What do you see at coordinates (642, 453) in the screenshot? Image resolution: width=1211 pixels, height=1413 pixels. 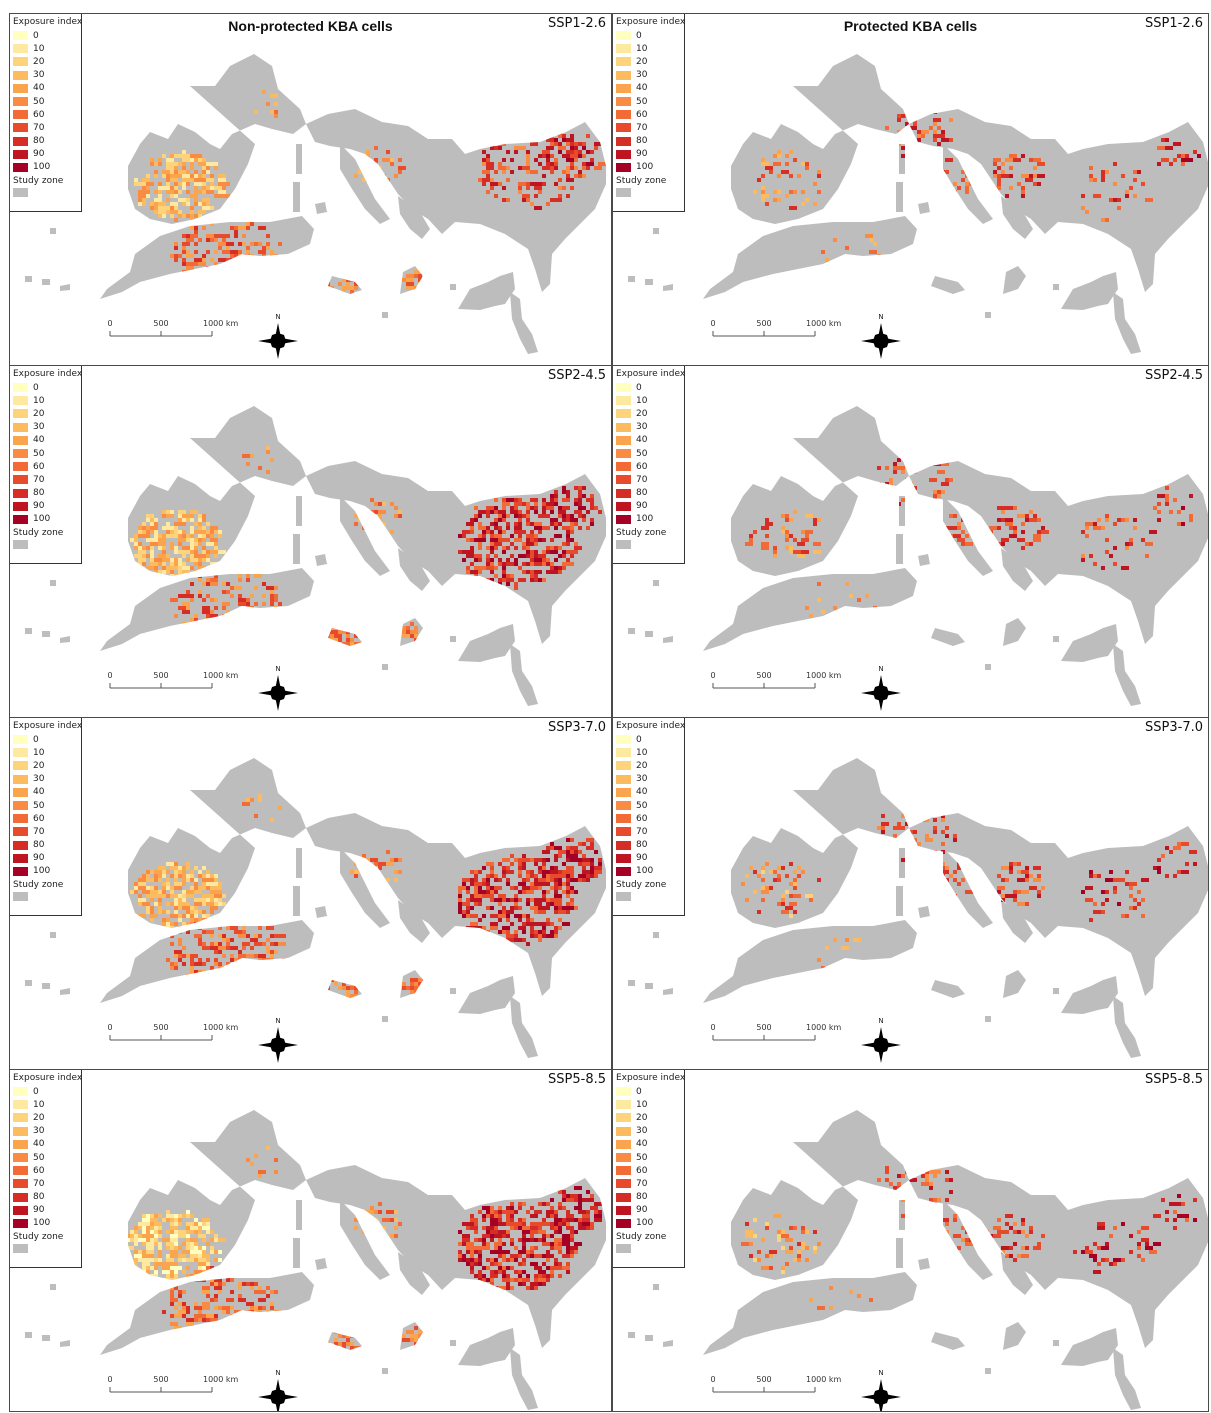 I see `legend-label: 50` at bounding box center [642, 453].